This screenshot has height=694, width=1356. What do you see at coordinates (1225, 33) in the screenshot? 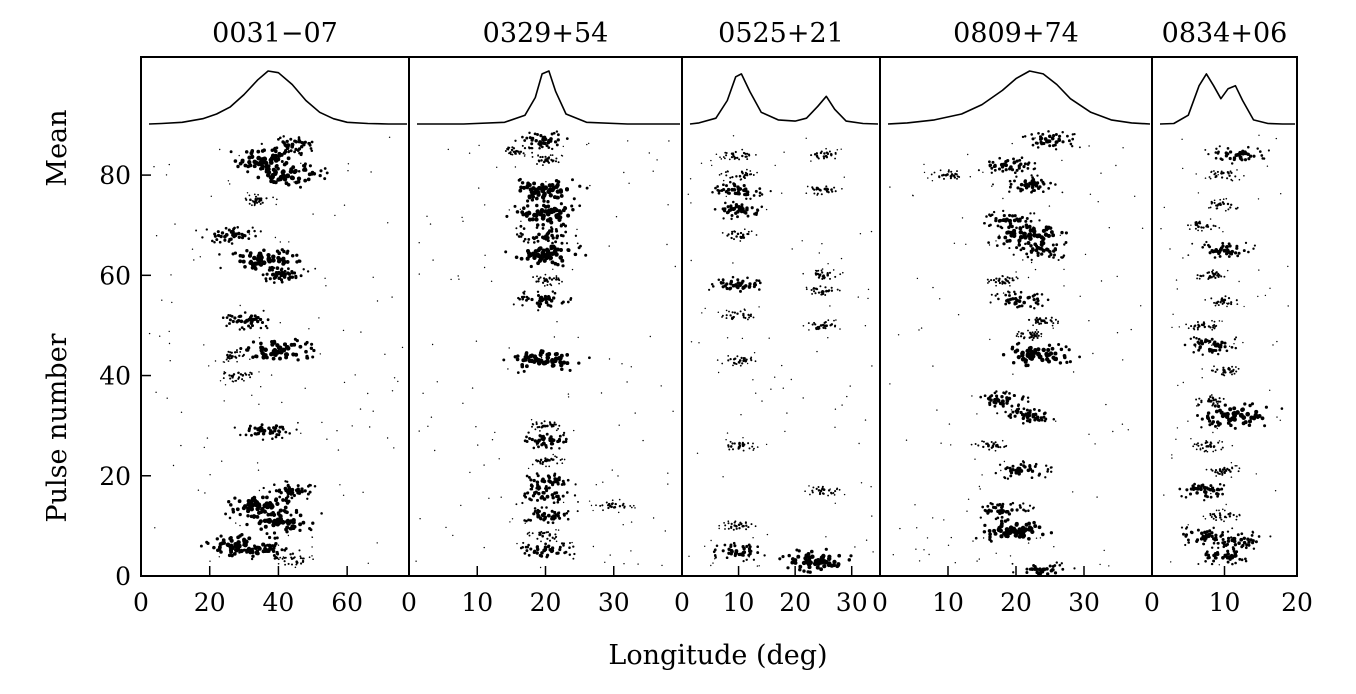
I see `panel-title: 0834+06` at bounding box center [1225, 33].